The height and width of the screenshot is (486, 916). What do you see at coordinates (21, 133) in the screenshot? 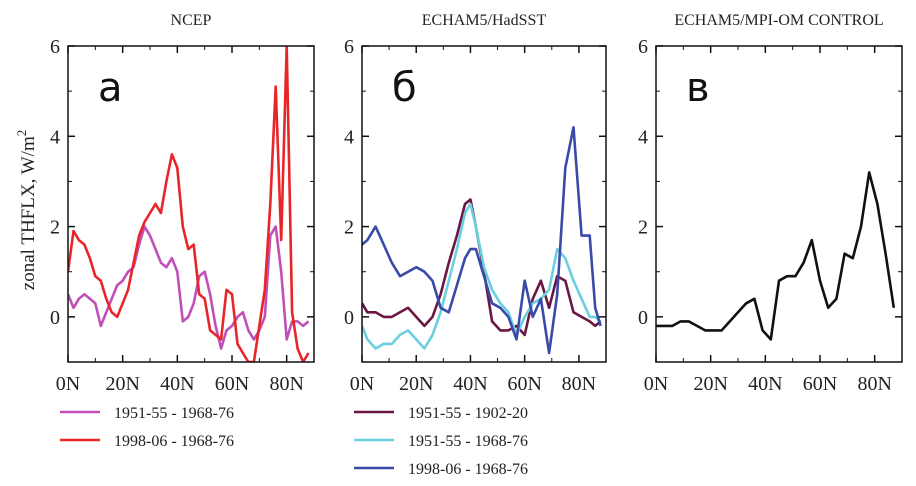
I see `y-axis-label-sup: 2` at bounding box center [21, 133].